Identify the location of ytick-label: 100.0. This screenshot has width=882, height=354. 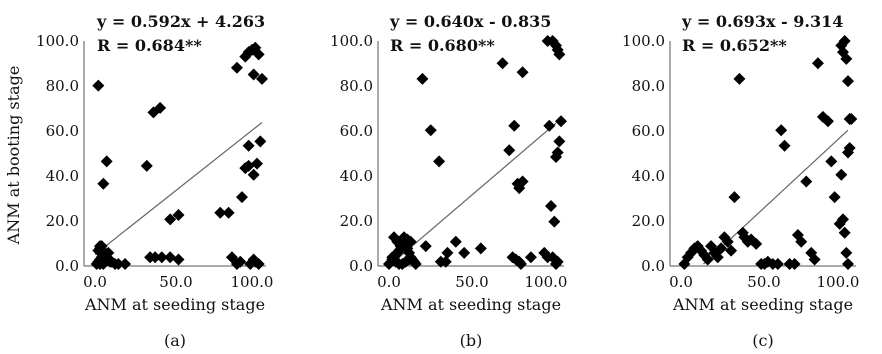
(57, 41).